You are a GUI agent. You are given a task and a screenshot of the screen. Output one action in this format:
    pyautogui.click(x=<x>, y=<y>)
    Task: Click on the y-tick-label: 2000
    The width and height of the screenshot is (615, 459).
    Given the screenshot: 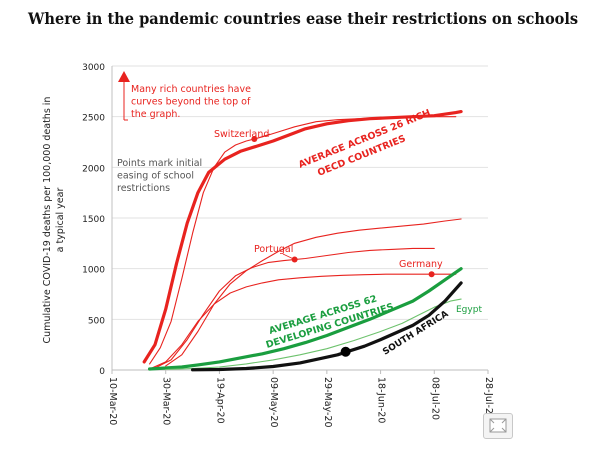 What is the action you would take?
    pyautogui.click(x=93, y=169)
    